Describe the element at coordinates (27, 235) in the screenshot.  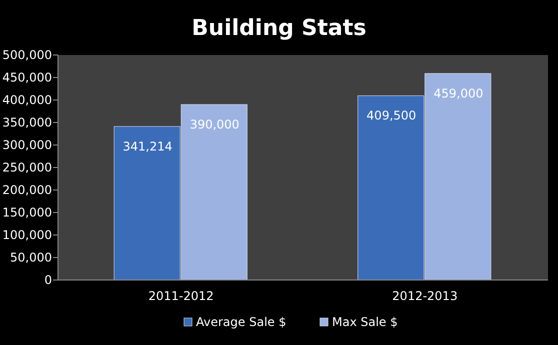
I see `y-tick-label: 100,000` at that location.